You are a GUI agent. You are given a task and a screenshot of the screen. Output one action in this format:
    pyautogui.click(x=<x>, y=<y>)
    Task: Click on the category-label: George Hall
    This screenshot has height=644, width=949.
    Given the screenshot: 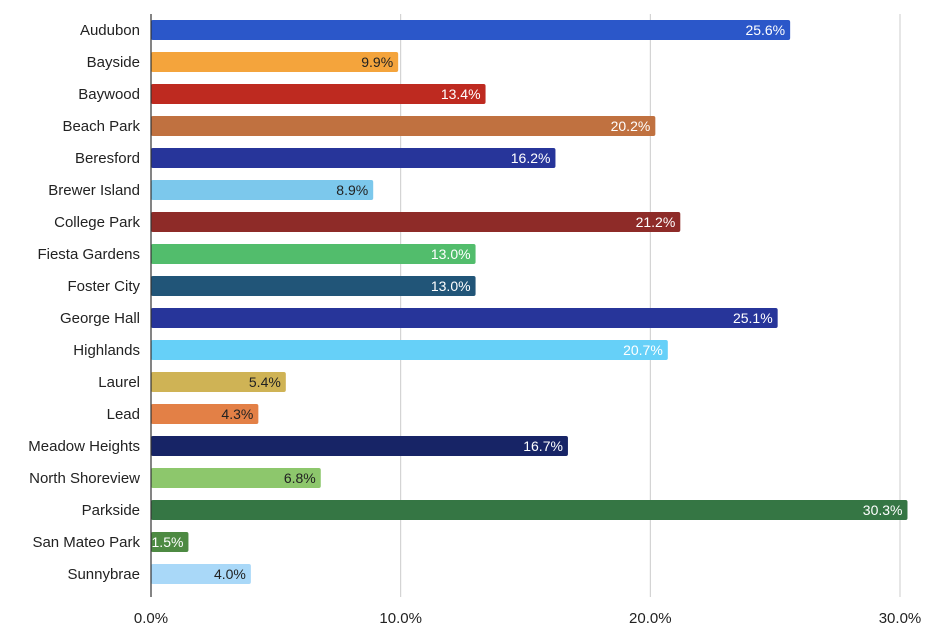 What is the action you would take?
    pyautogui.click(x=100, y=318)
    